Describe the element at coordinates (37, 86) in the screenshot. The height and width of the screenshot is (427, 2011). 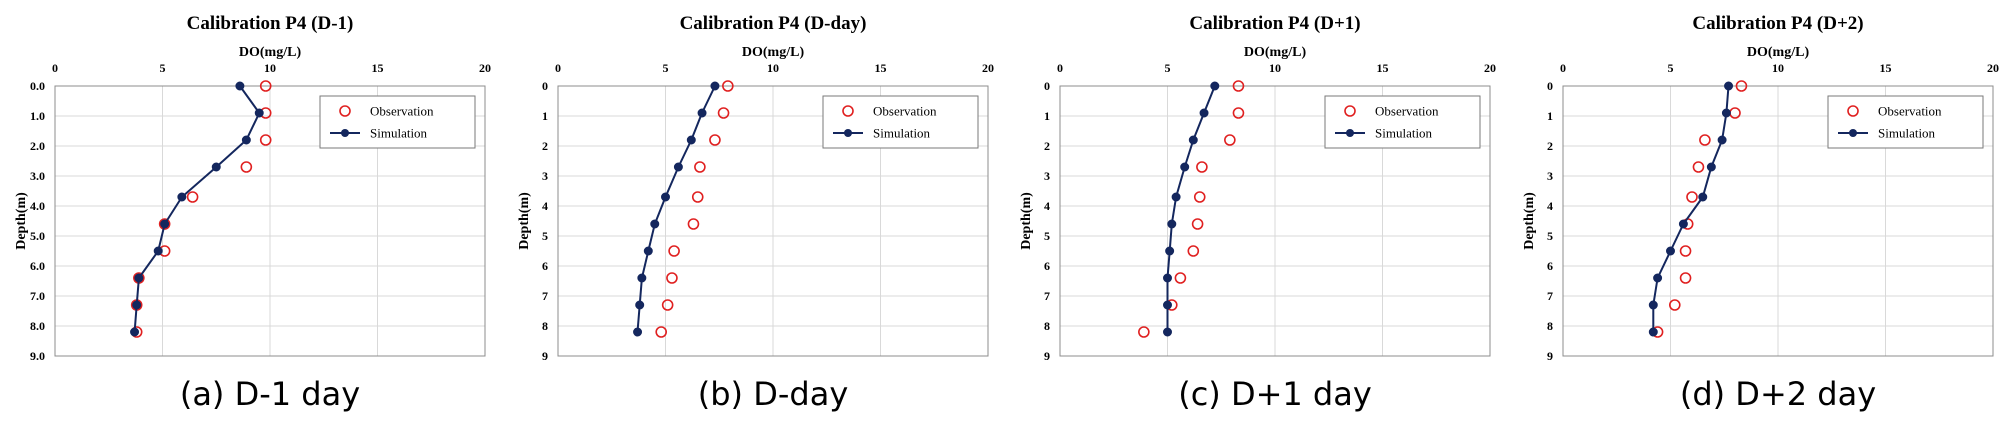
I see `y-tick-label: 0.0` at that location.